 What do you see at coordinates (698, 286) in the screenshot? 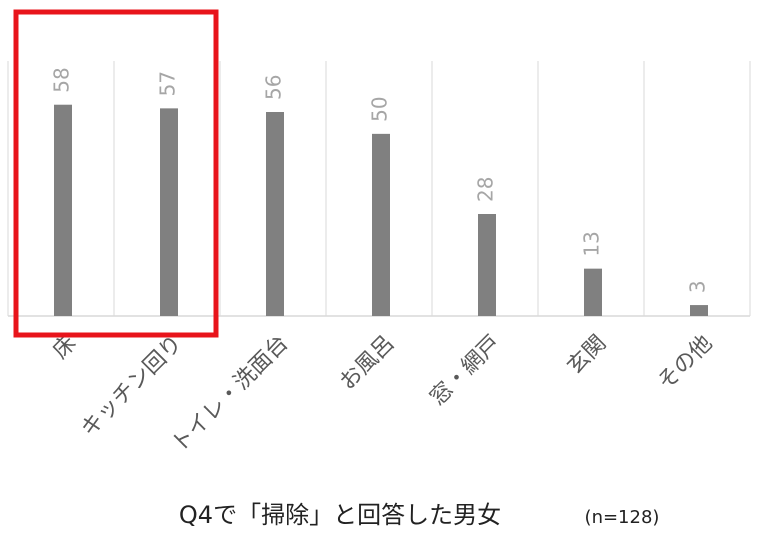
I see `data-label: 3` at bounding box center [698, 286].